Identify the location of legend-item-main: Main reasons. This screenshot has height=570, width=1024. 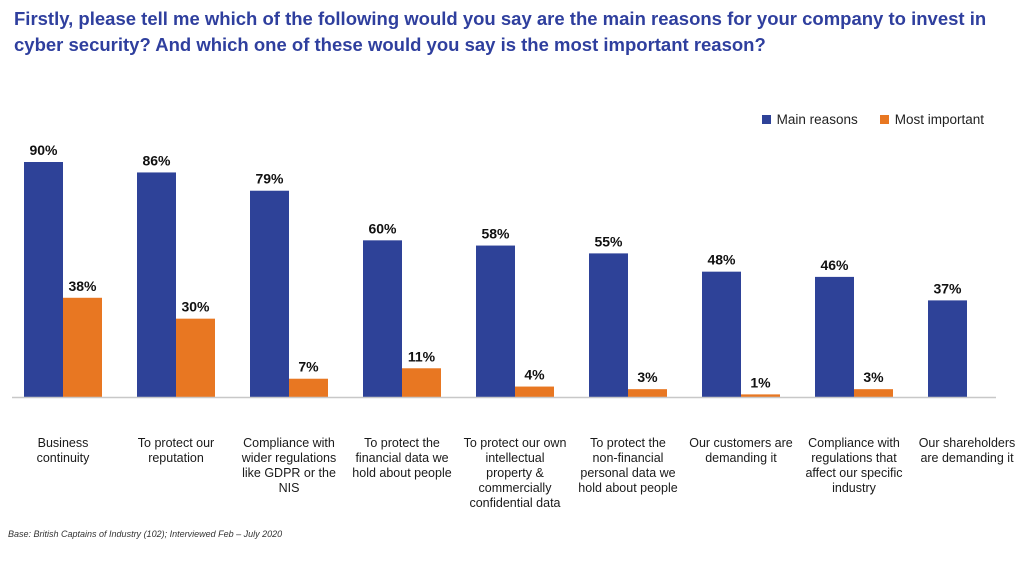
(809, 119).